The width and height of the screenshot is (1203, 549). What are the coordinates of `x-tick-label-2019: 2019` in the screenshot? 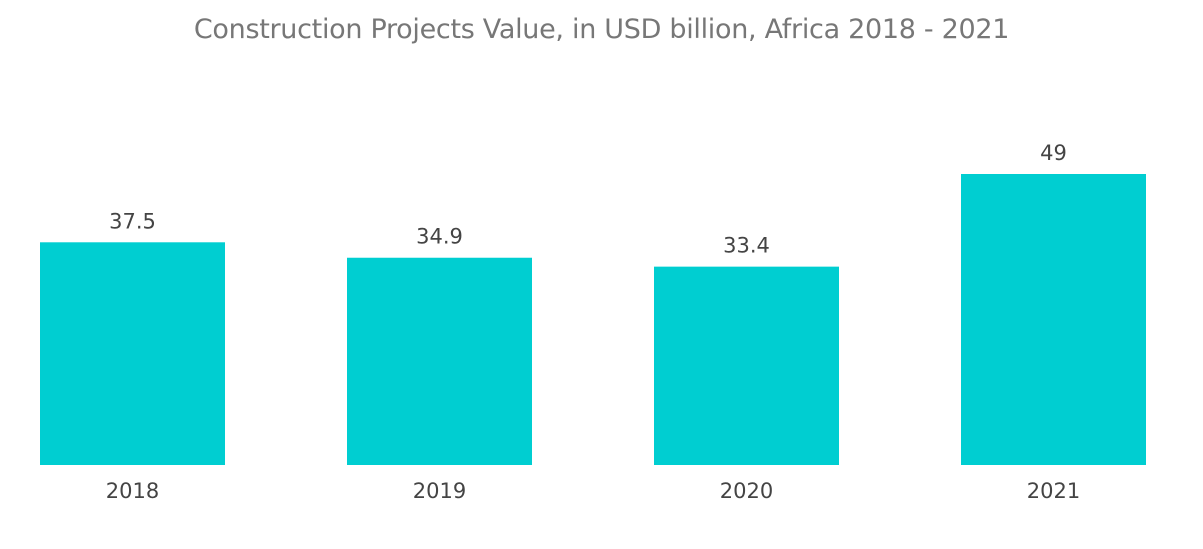 It's located at (439, 491).